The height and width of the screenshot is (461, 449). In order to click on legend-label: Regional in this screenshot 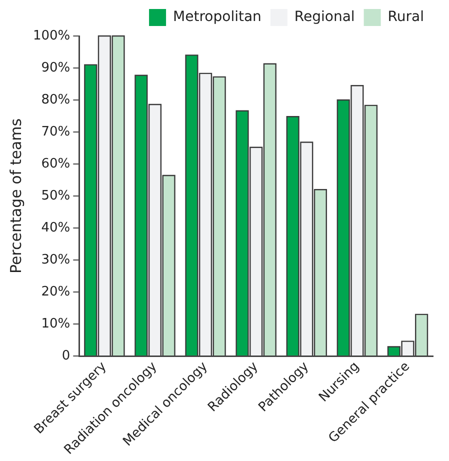, I will do `click(324, 17)`.